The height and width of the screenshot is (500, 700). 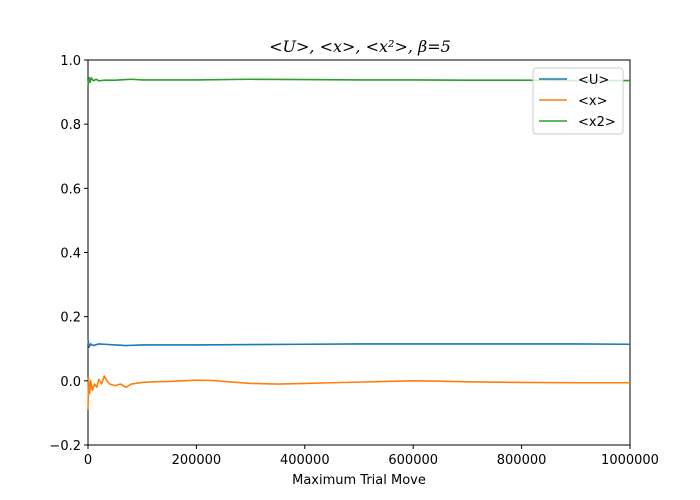 I want to click on y-axis-ticks: −0.2 0.0 0.2 0.4 0.6 0.8 1.0, so click(x=68, y=254).